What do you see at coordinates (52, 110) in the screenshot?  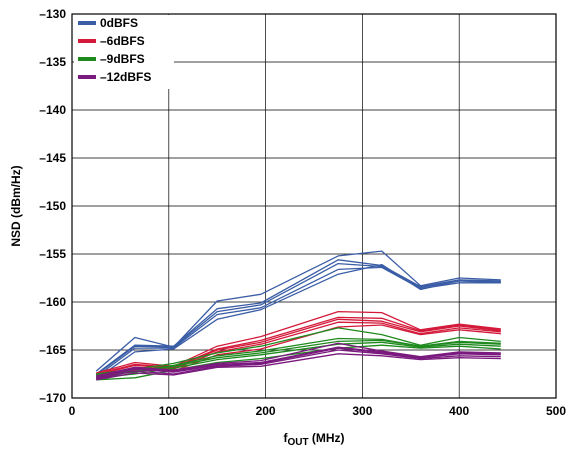 I see `y-tick-label: –140` at bounding box center [52, 110].